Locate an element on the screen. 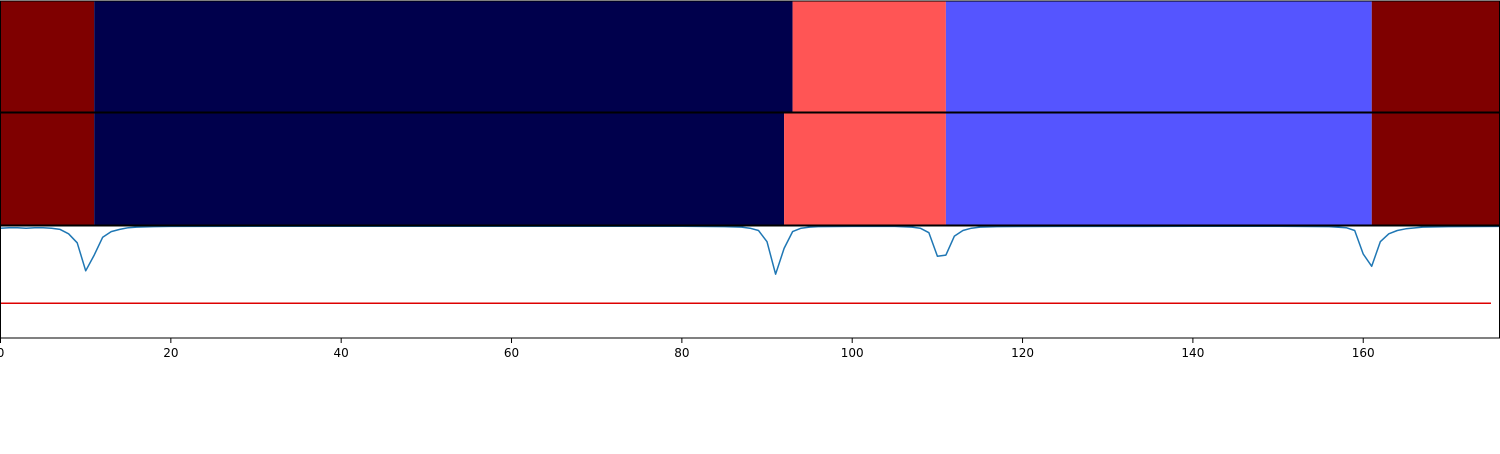 The image size is (1500, 454). x-tick-label-60: 60 is located at coordinates (511, 353).